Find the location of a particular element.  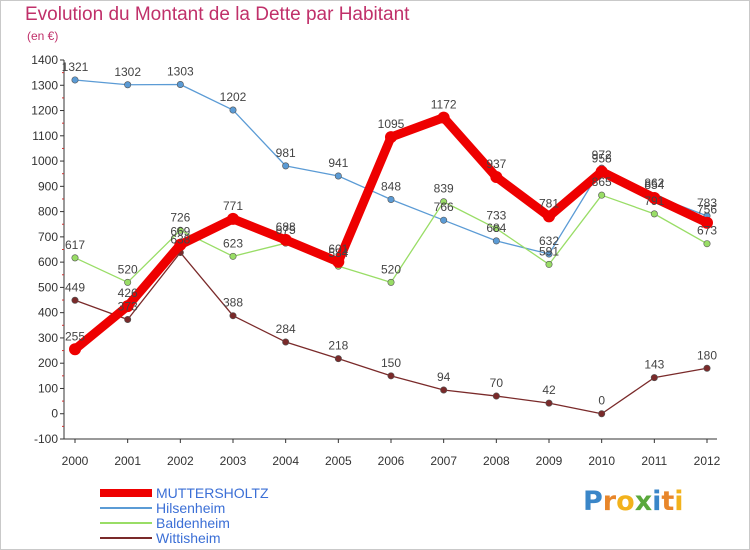

y-tick-label: 1200 is located at coordinates (44, 111).